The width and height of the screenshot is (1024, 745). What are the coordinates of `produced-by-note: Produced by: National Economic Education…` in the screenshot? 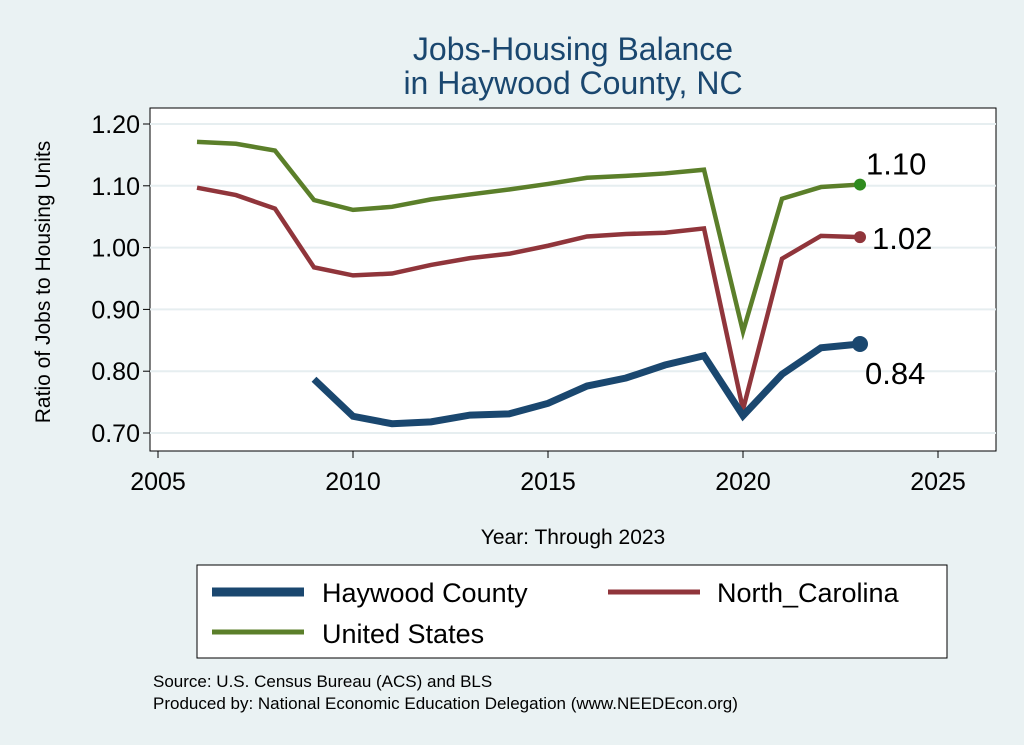 It's located at (445, 703).